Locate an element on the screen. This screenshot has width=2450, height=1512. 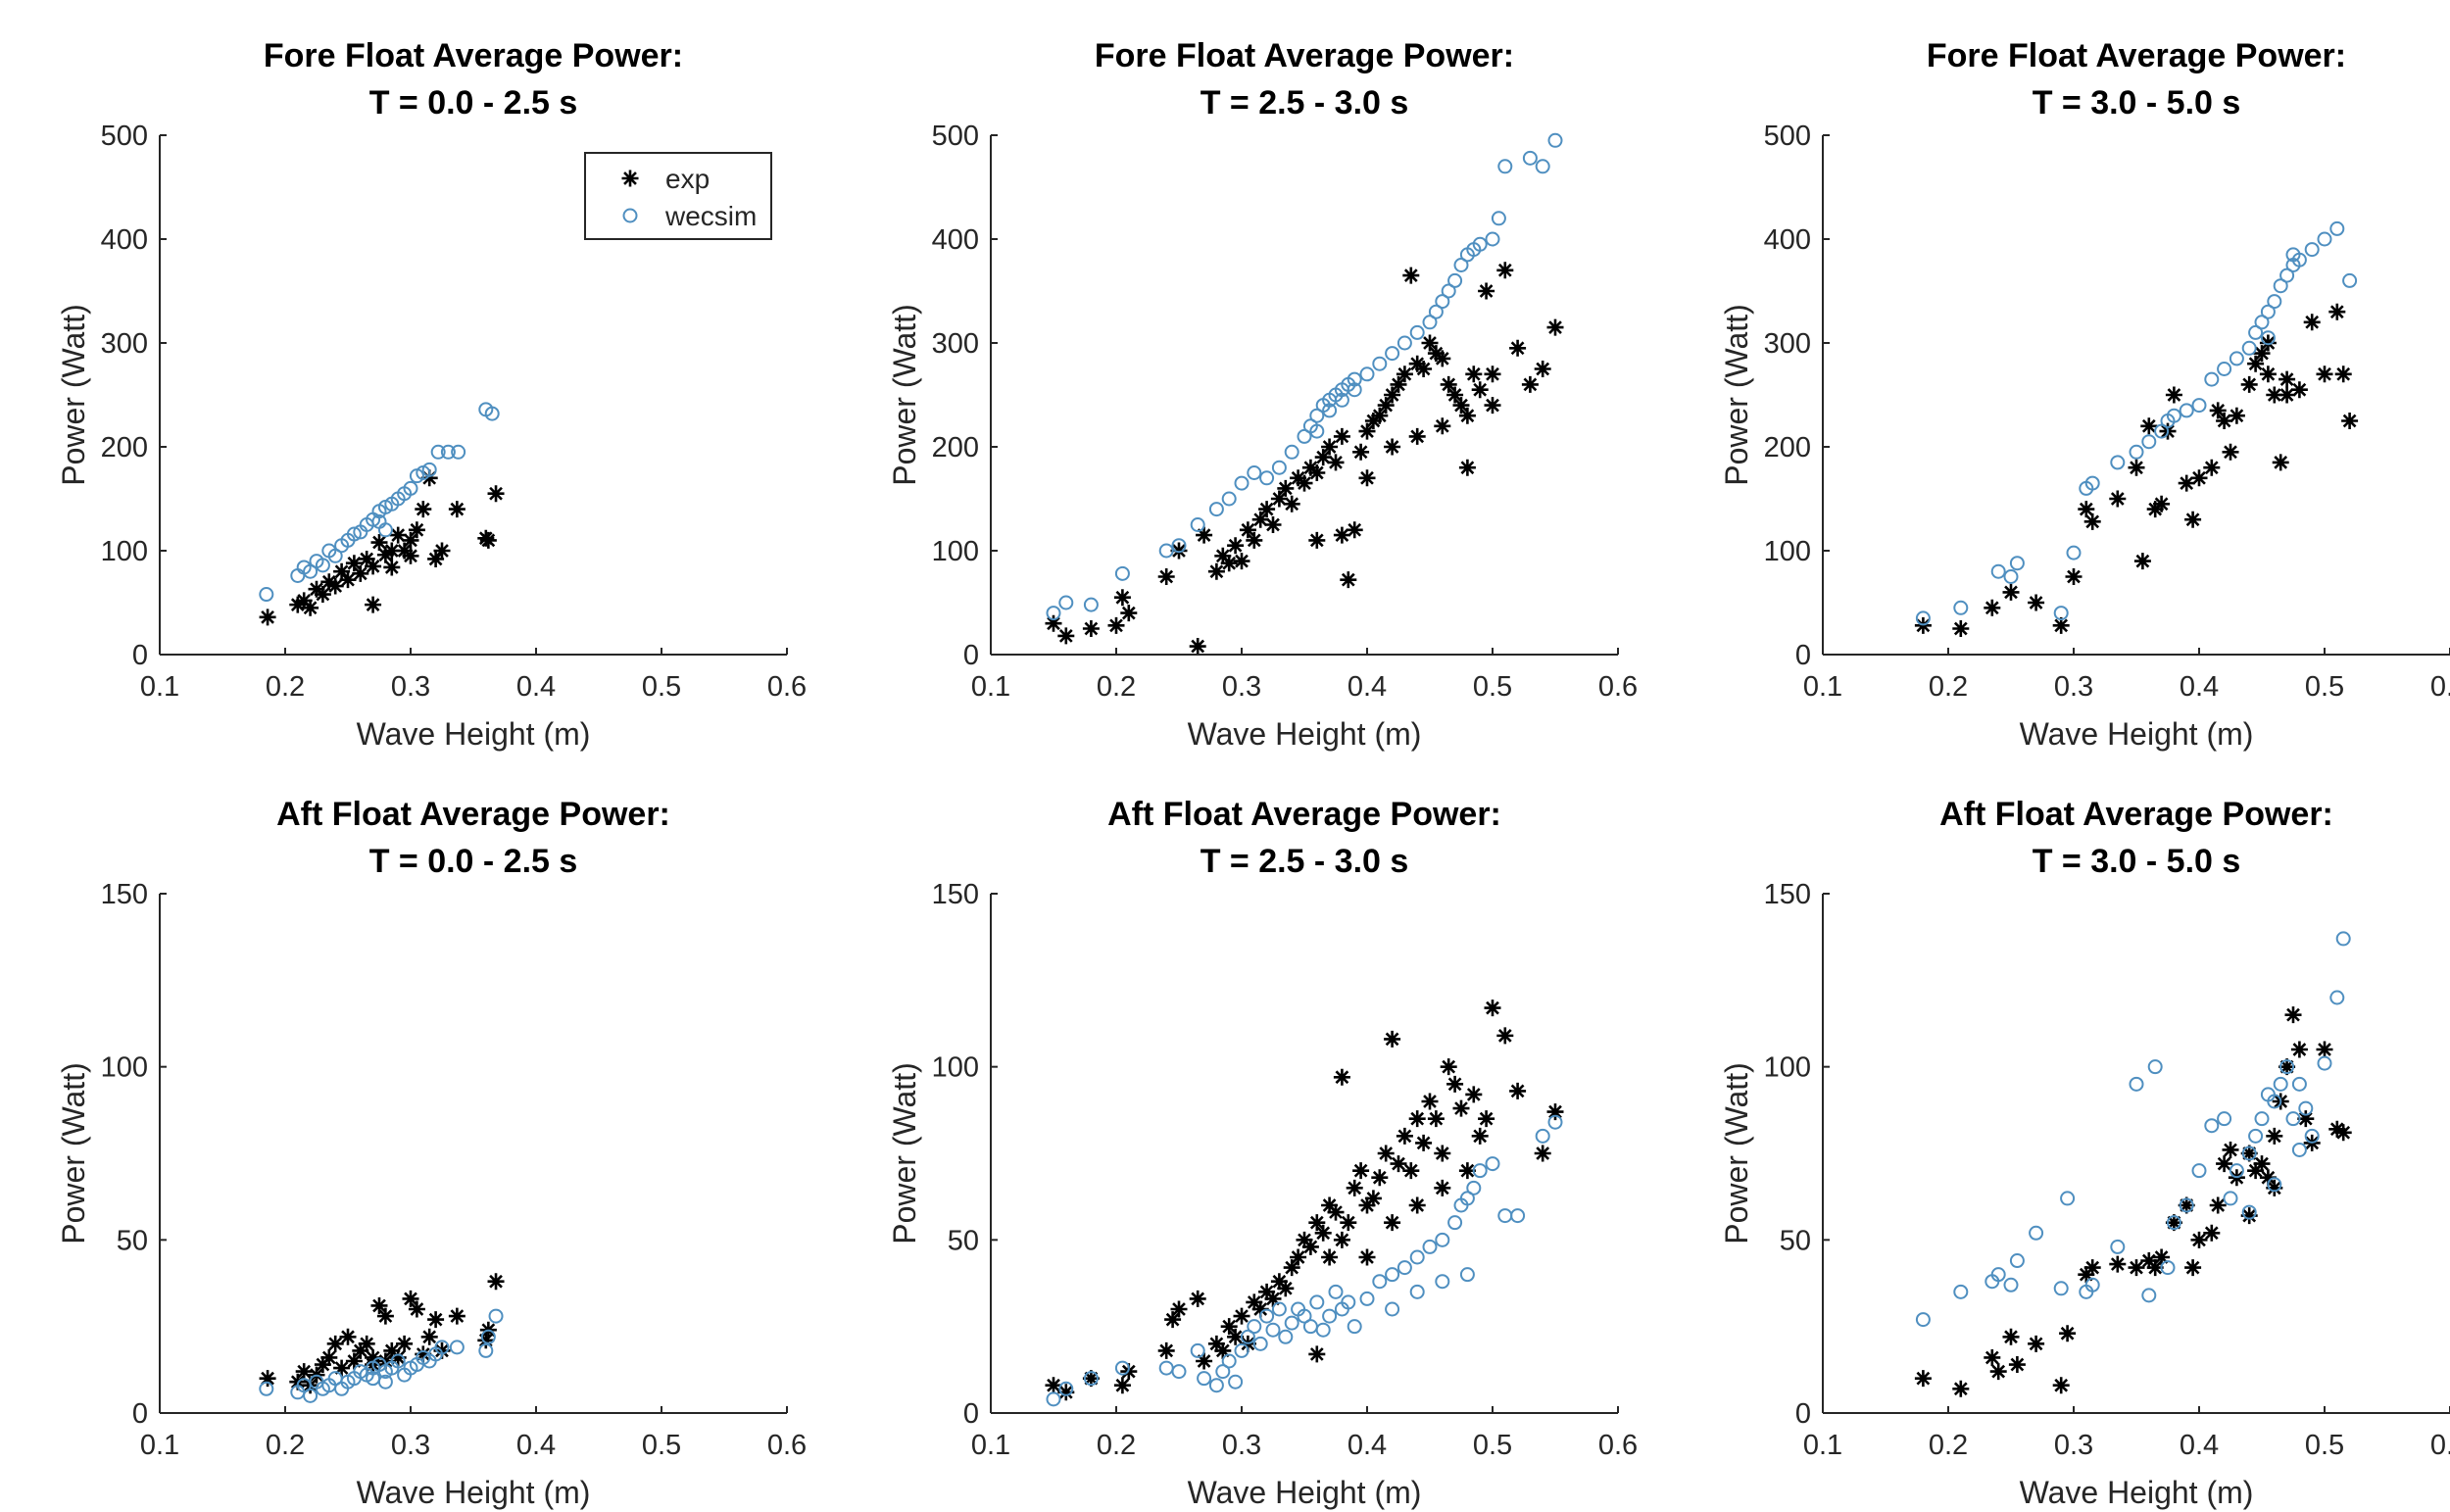
chart-title: Fore Float Average Power: is located at coordinates (473, 55).